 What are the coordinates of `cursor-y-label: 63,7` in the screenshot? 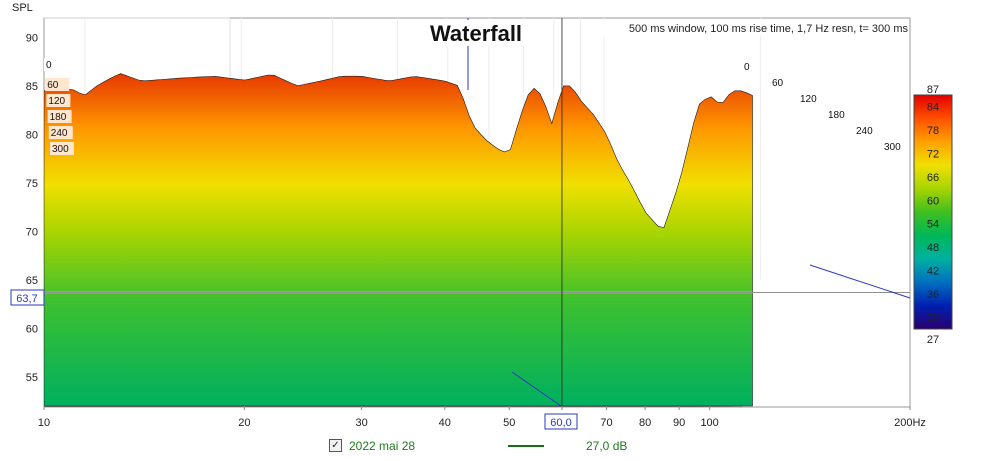 It's located at (26, 299).